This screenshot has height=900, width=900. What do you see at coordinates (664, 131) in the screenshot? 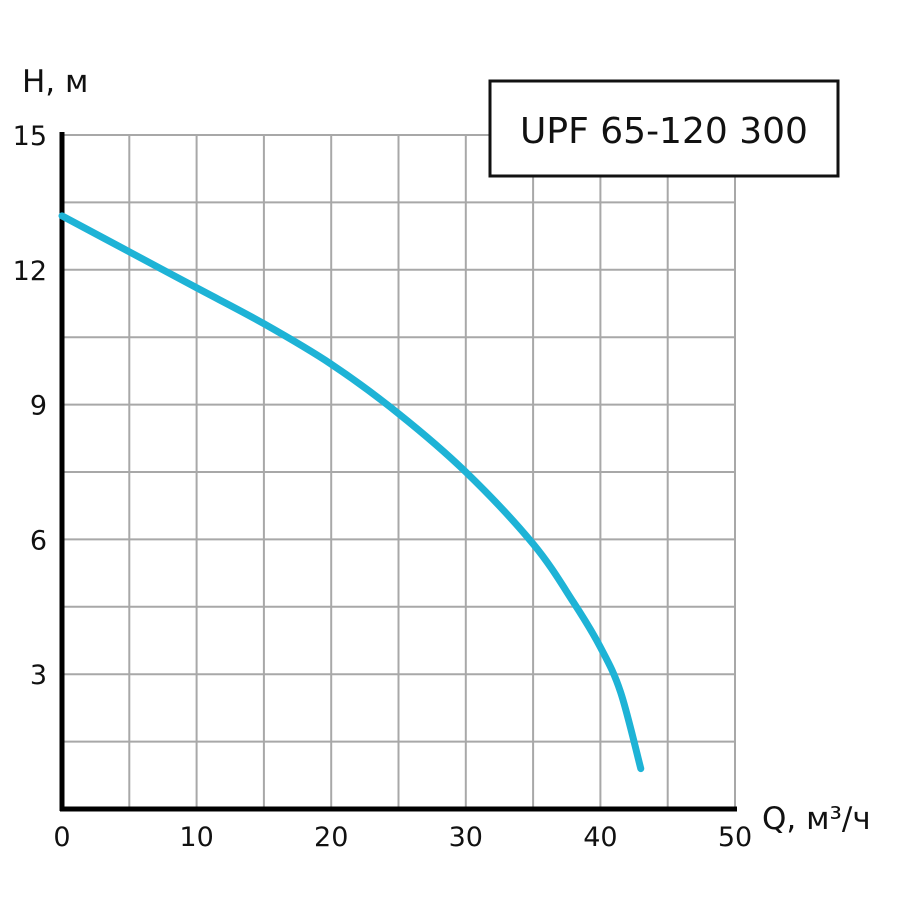
I see `chart-title: UPF 65-120 300` at bounding box center [664, 131].